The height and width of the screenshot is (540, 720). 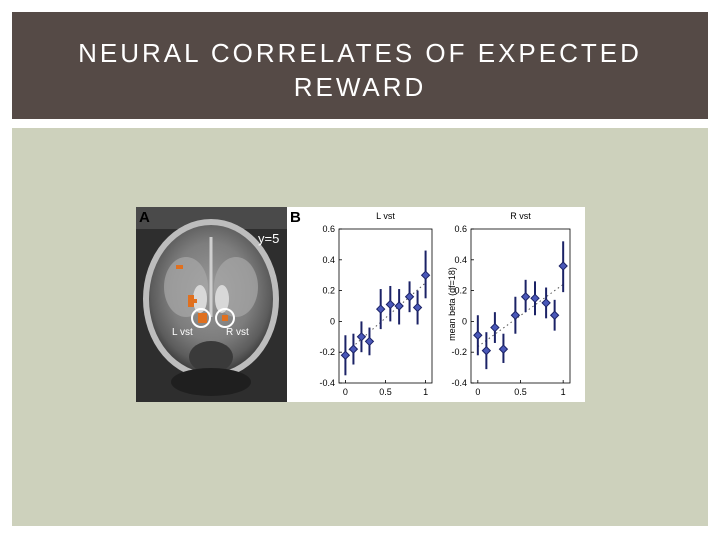 I want to click on plot-title: L vst, so click(x=385, y=216).